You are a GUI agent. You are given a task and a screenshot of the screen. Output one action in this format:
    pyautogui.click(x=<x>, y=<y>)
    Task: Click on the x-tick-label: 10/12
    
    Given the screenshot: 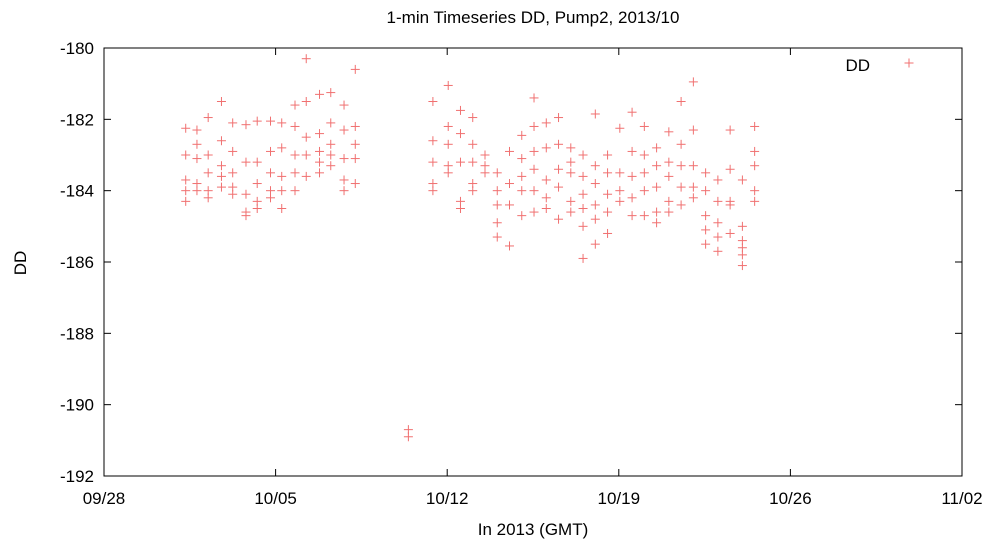 What is the action you would take?
    pyautogui.click(x=447, y=498)
    